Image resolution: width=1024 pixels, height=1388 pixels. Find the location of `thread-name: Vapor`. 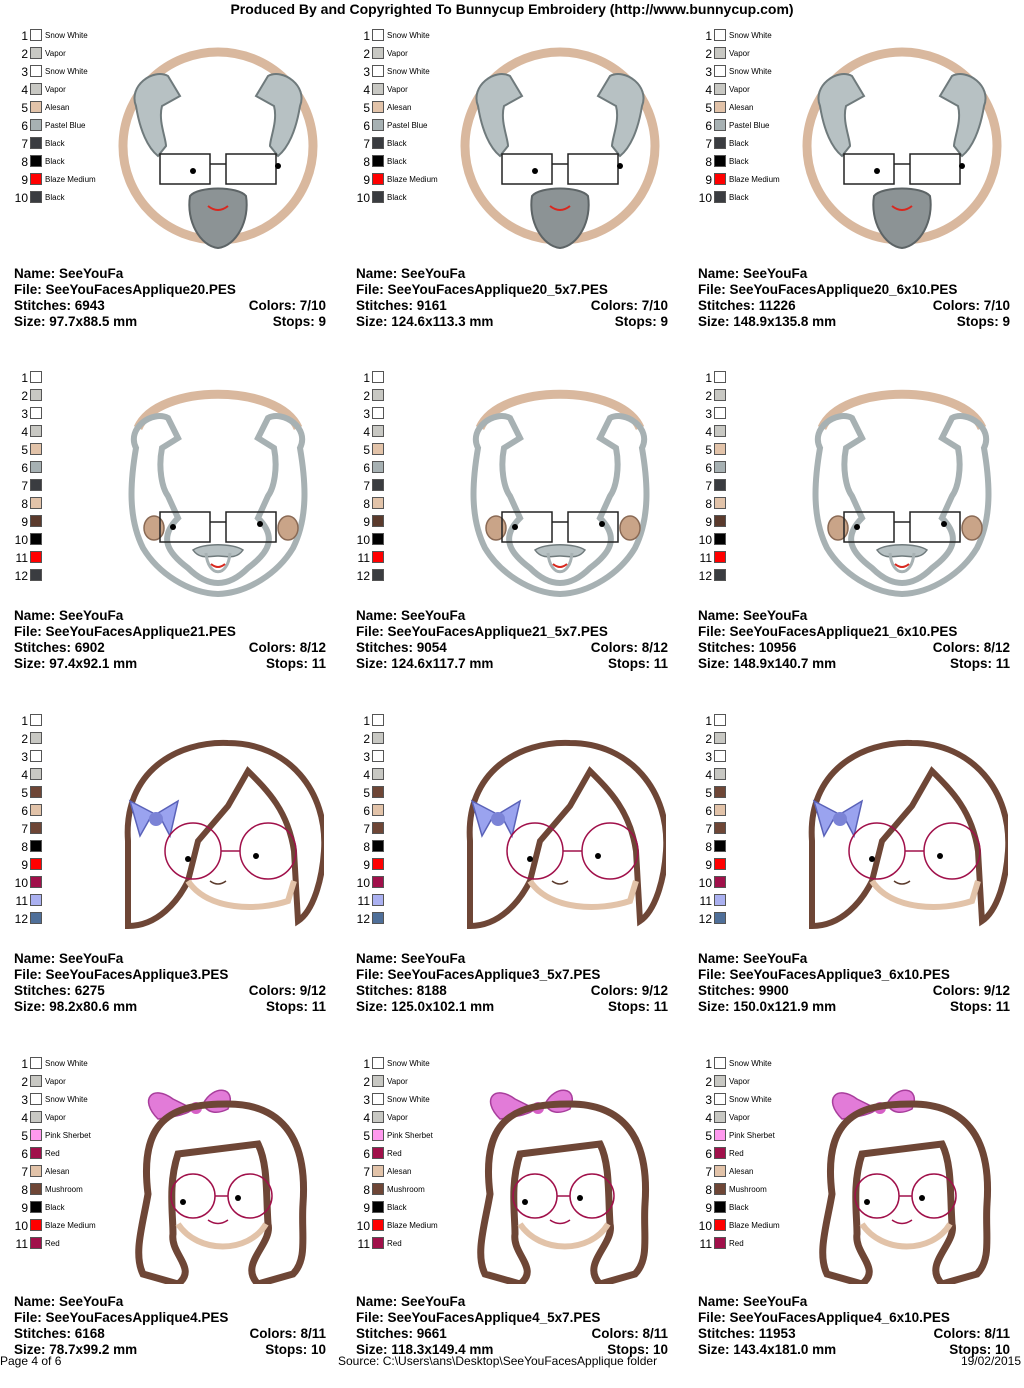

thread-name: Vapor is located at coordinates (739, 1081).